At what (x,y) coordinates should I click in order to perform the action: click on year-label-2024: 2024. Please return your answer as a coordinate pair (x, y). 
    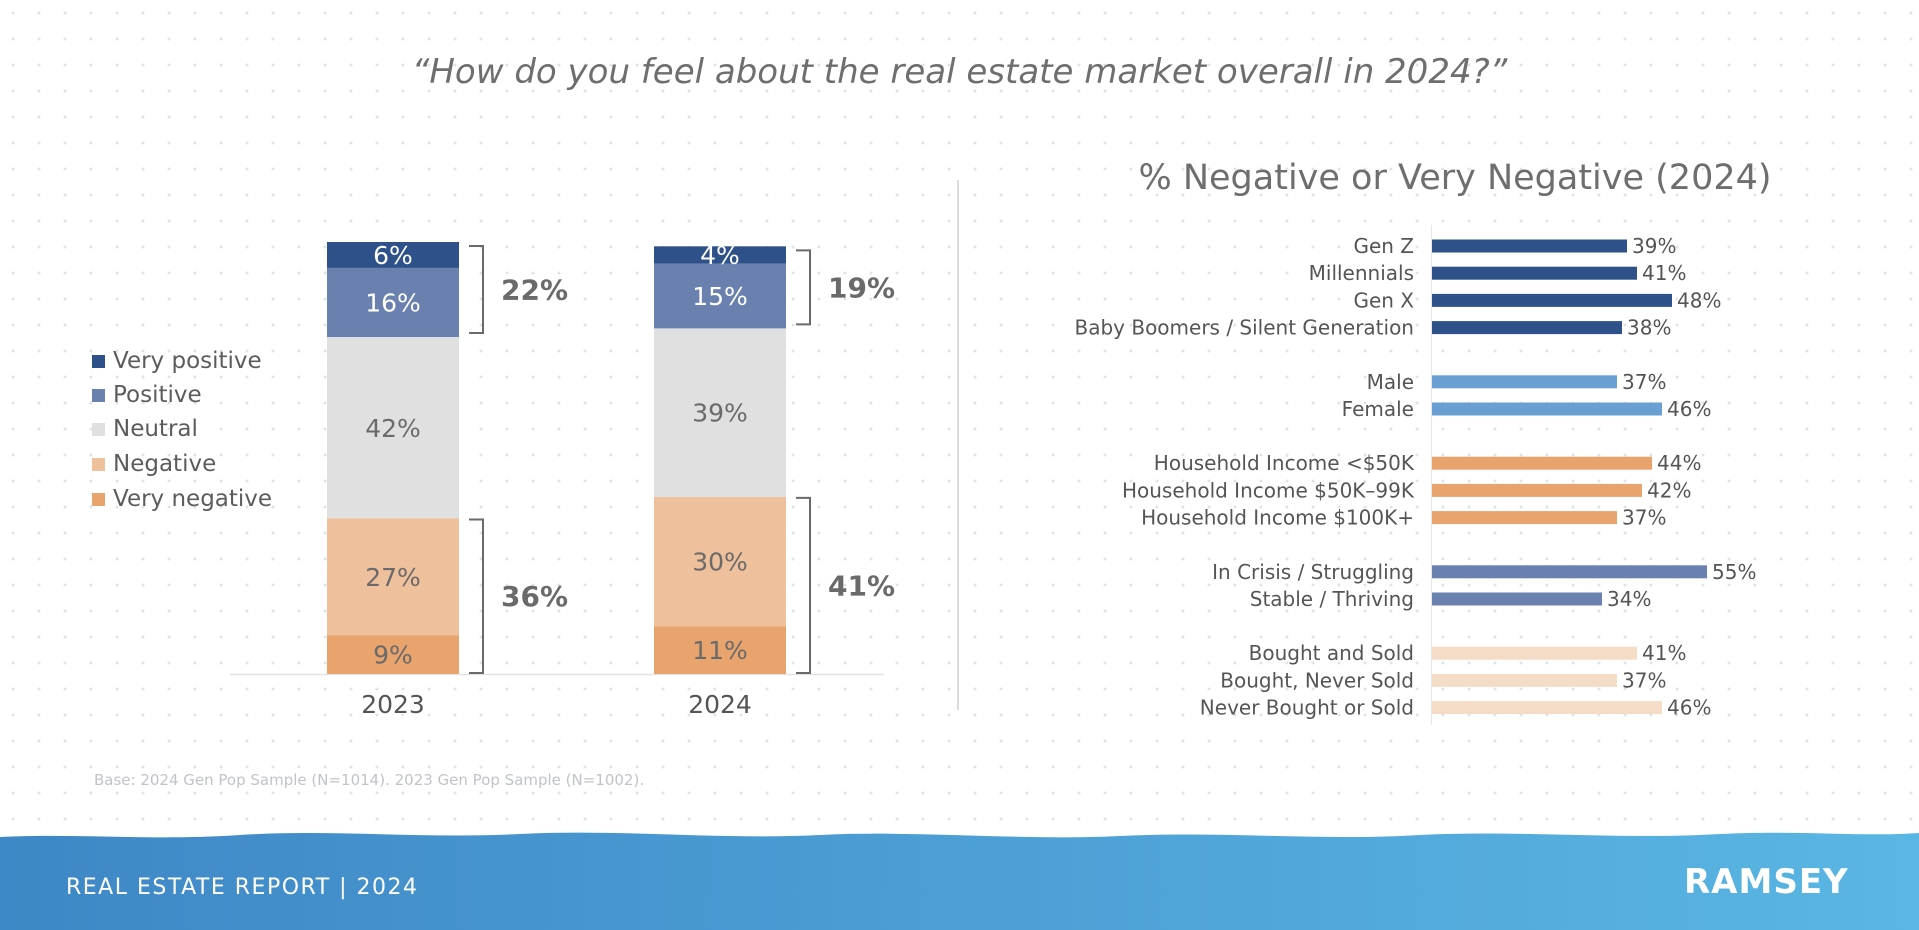
    Looking at the image, I should click on (720, 704).